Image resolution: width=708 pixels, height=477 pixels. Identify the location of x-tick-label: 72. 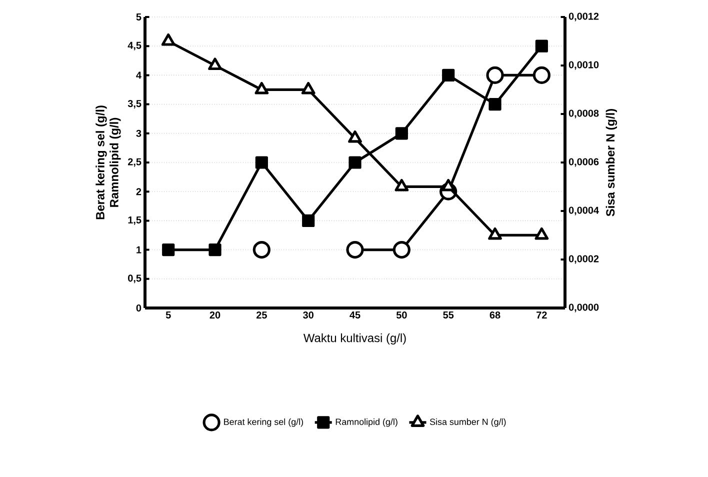
(541, 315).